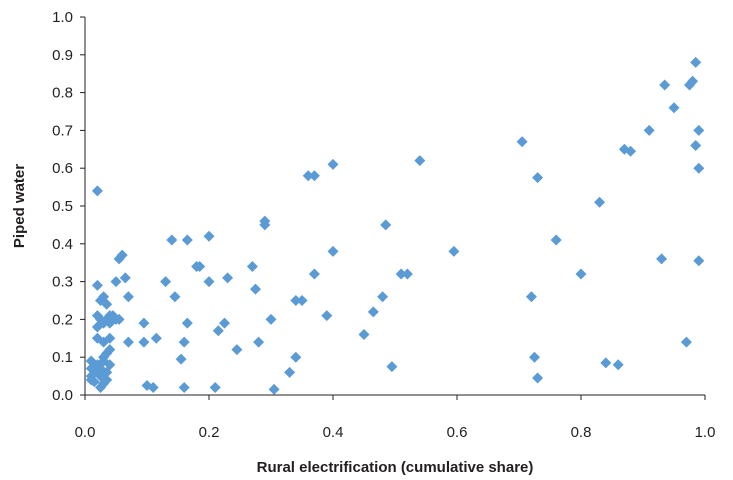  Describe the element at coordinates (62, 244) in the screenshot. I see `y-tick-label: 0.4` at that location.